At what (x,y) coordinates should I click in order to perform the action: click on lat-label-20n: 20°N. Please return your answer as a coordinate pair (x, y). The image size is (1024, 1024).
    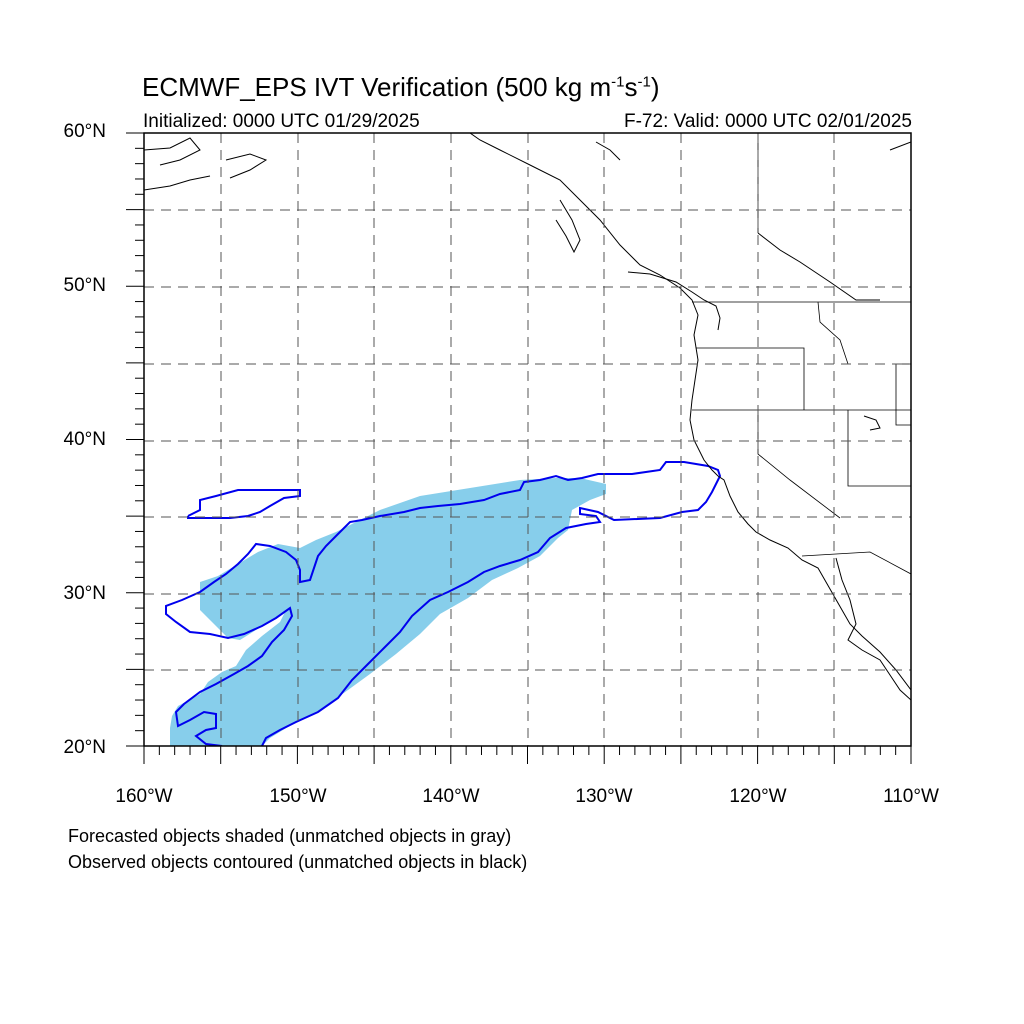
    Looking at the image, I should click on (84, 747).